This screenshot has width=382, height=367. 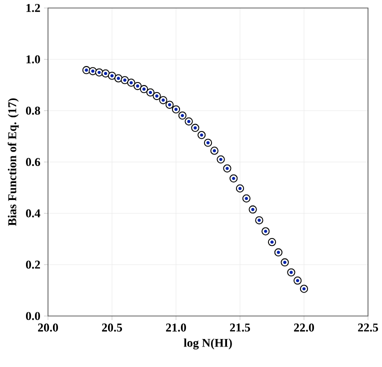 What do you see at coordinates (33, 8) in the screenshot?
I see `y-tick-label: 1.2` at bounding box center [33, 8].